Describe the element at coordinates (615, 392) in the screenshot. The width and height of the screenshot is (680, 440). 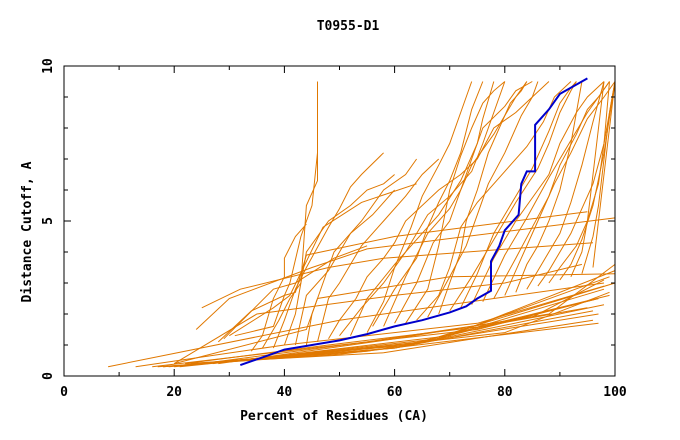
I see `x-tick-label: 100` at that location.